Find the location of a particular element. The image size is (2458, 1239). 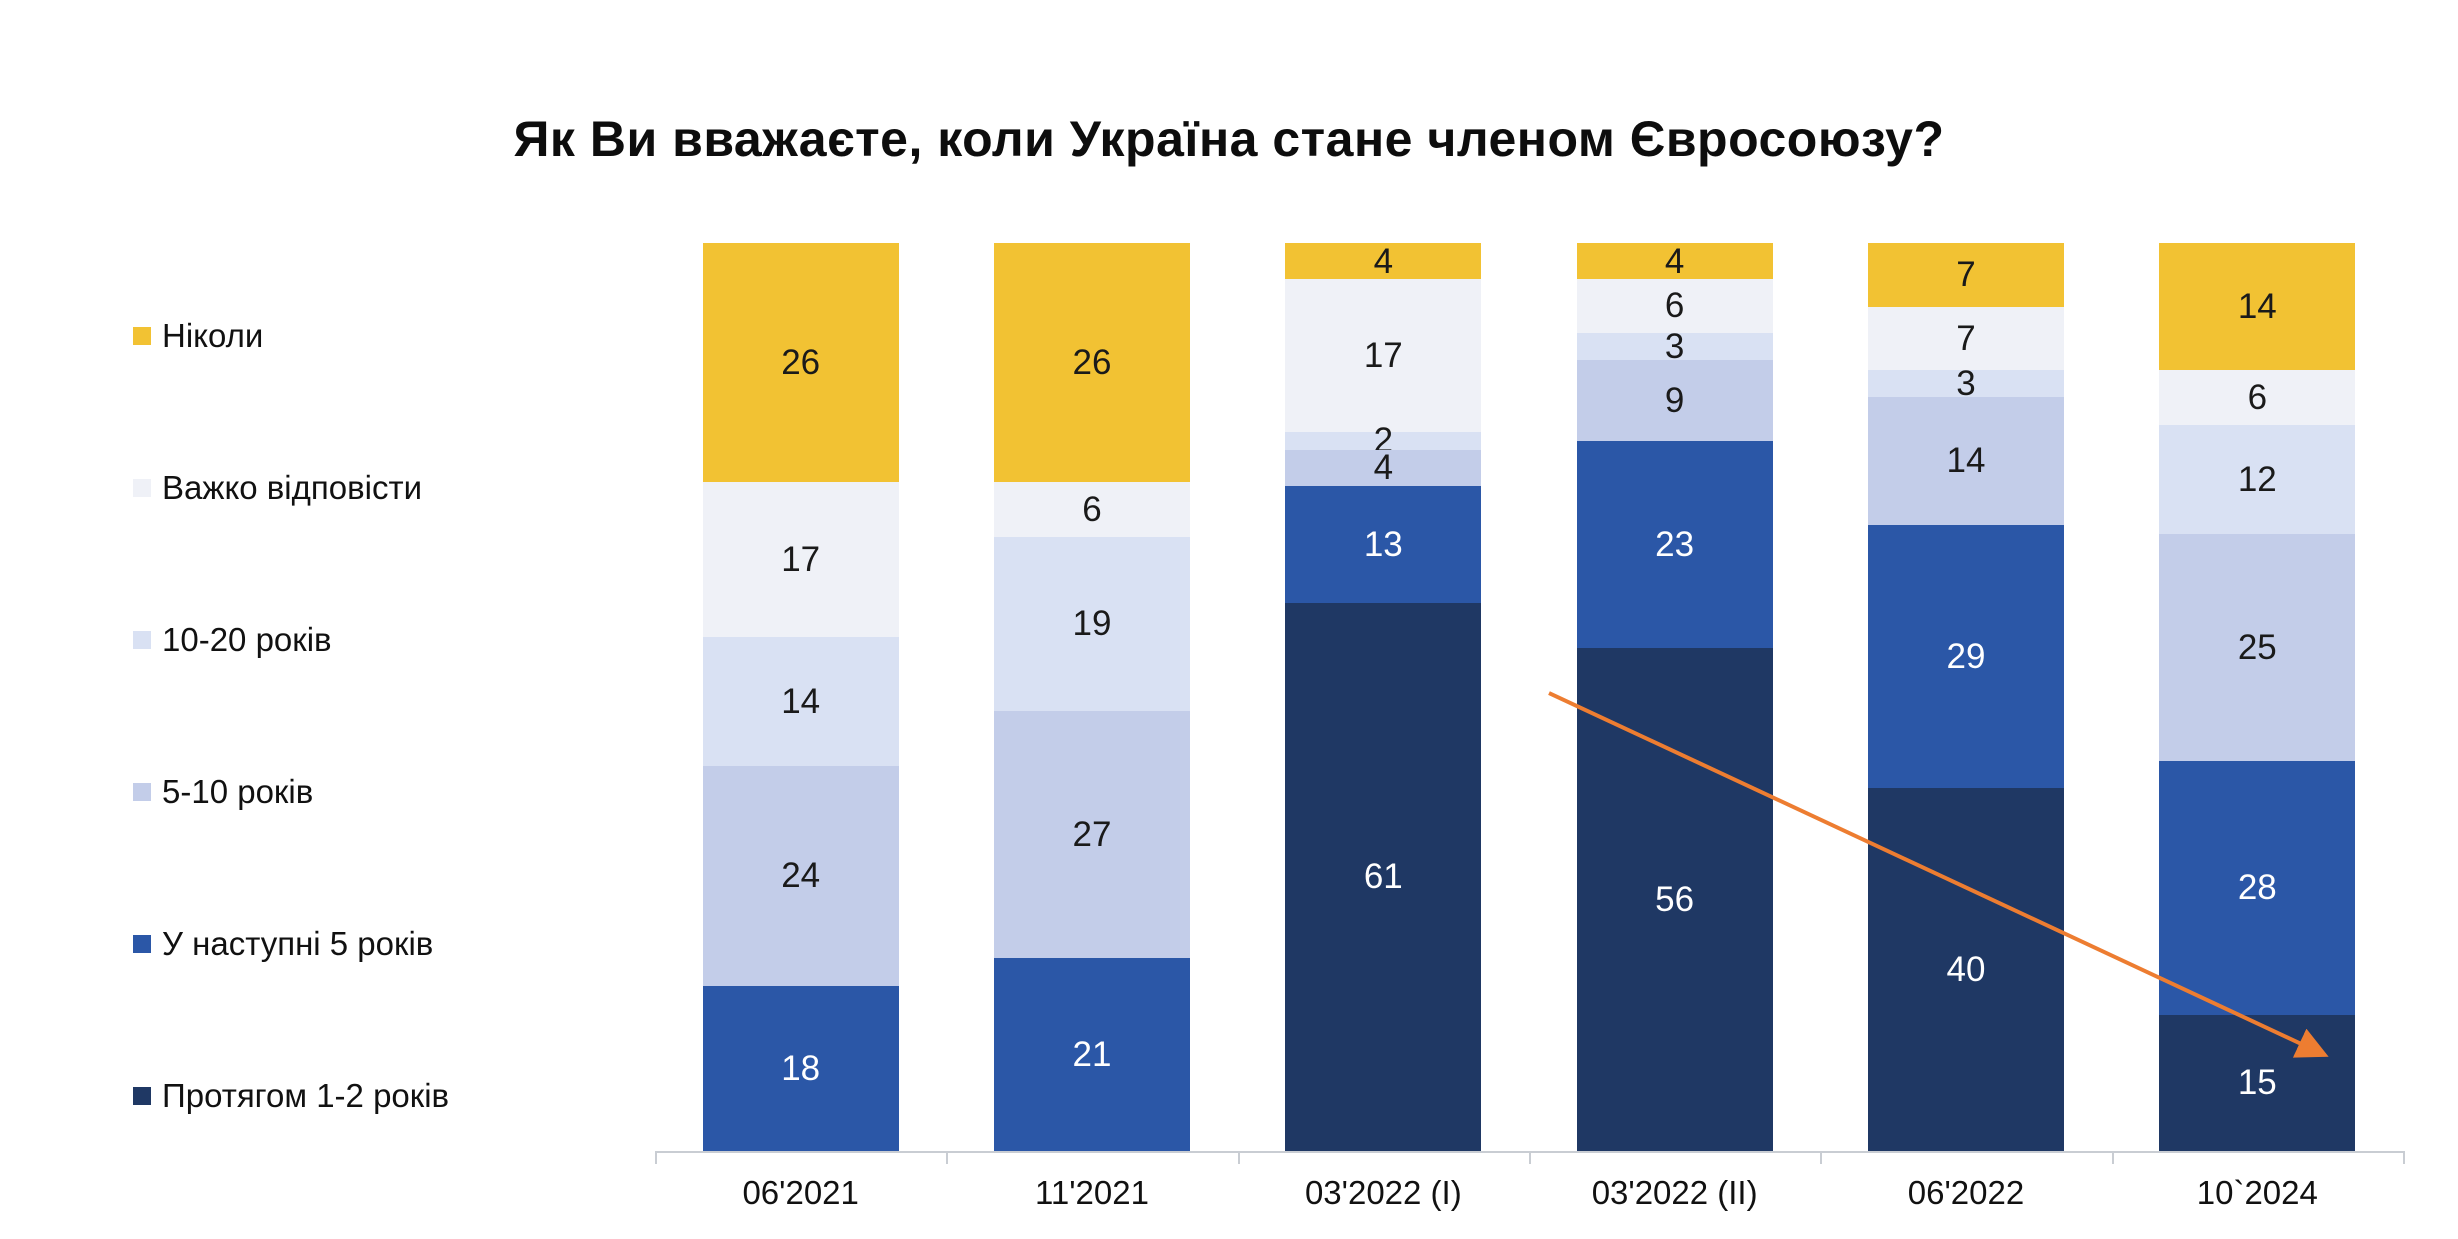

segment-value-label: 21 is located at coordinates (1092, 1055).